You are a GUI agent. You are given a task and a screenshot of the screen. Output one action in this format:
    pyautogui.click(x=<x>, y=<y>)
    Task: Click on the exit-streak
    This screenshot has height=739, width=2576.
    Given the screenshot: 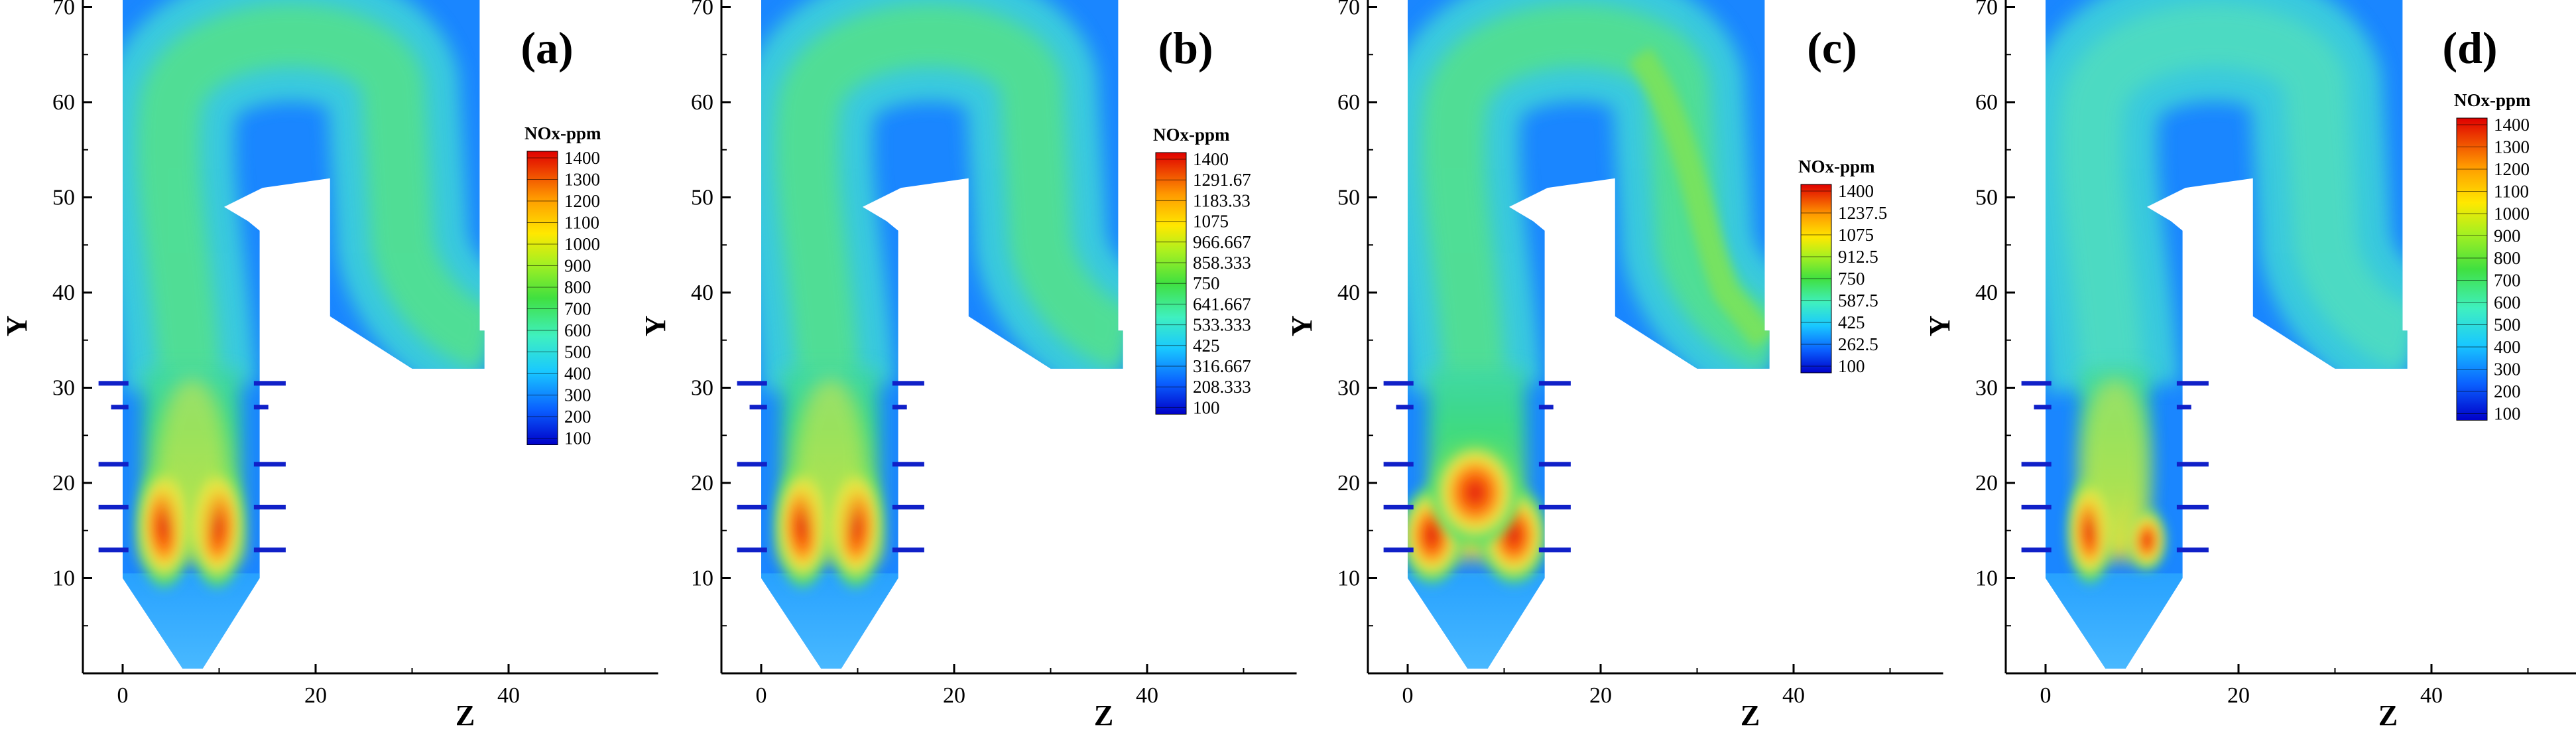 What is the action you would take?
    pyautogui.click(x=1699, y=198)
    